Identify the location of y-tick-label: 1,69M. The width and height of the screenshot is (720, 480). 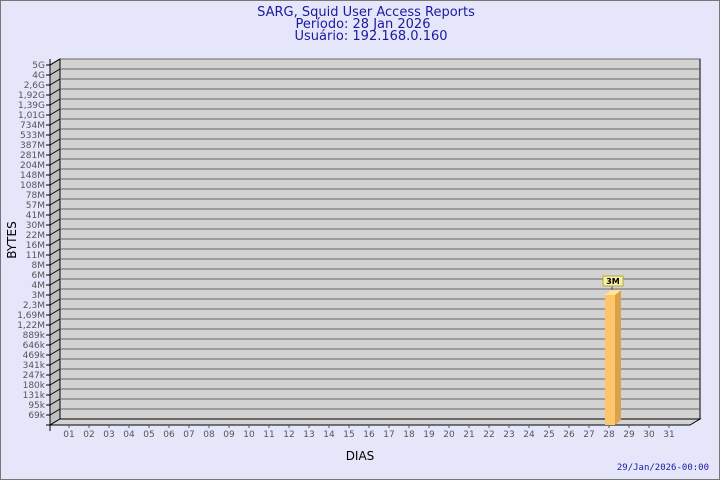
(31, 316).